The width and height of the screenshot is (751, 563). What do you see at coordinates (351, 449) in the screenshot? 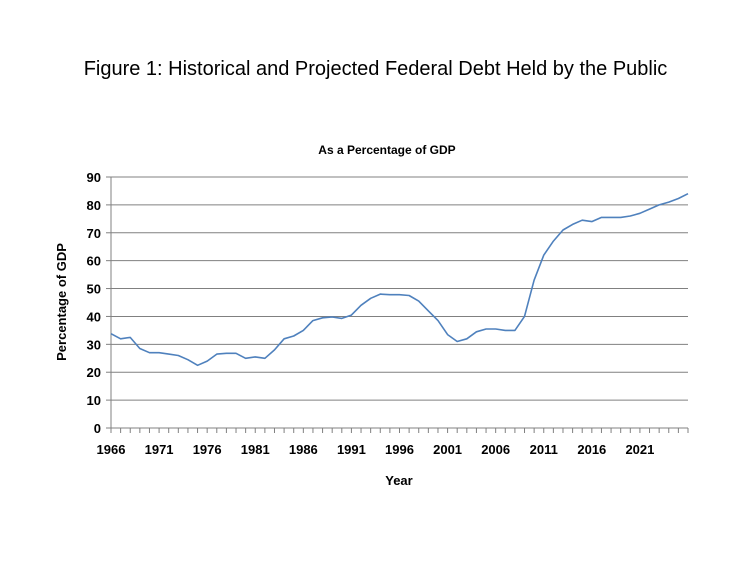
I see `x-tick-label: 1991` at bounding box center [351, 449].